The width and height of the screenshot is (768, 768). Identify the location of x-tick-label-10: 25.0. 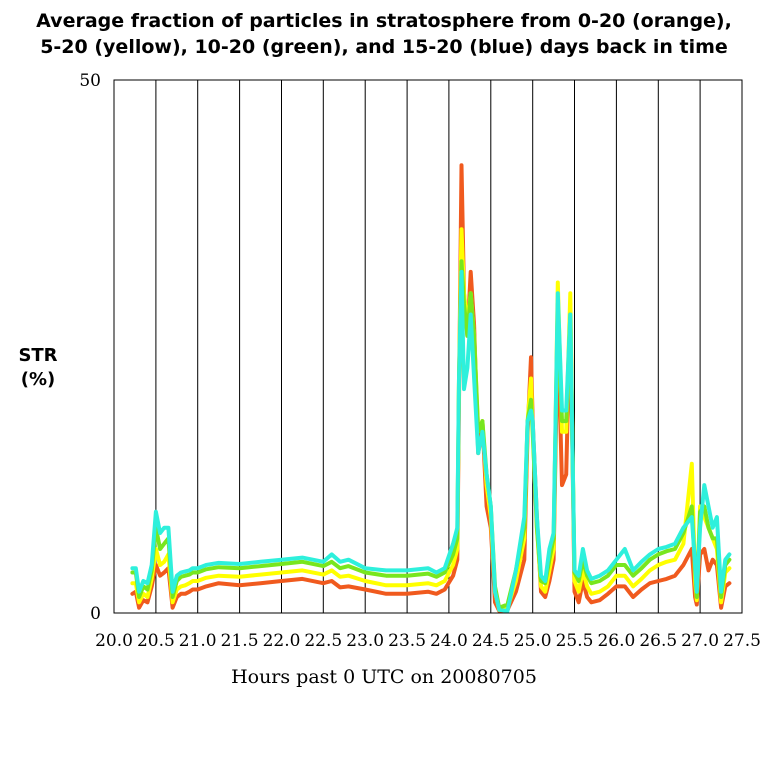
(533, 641).